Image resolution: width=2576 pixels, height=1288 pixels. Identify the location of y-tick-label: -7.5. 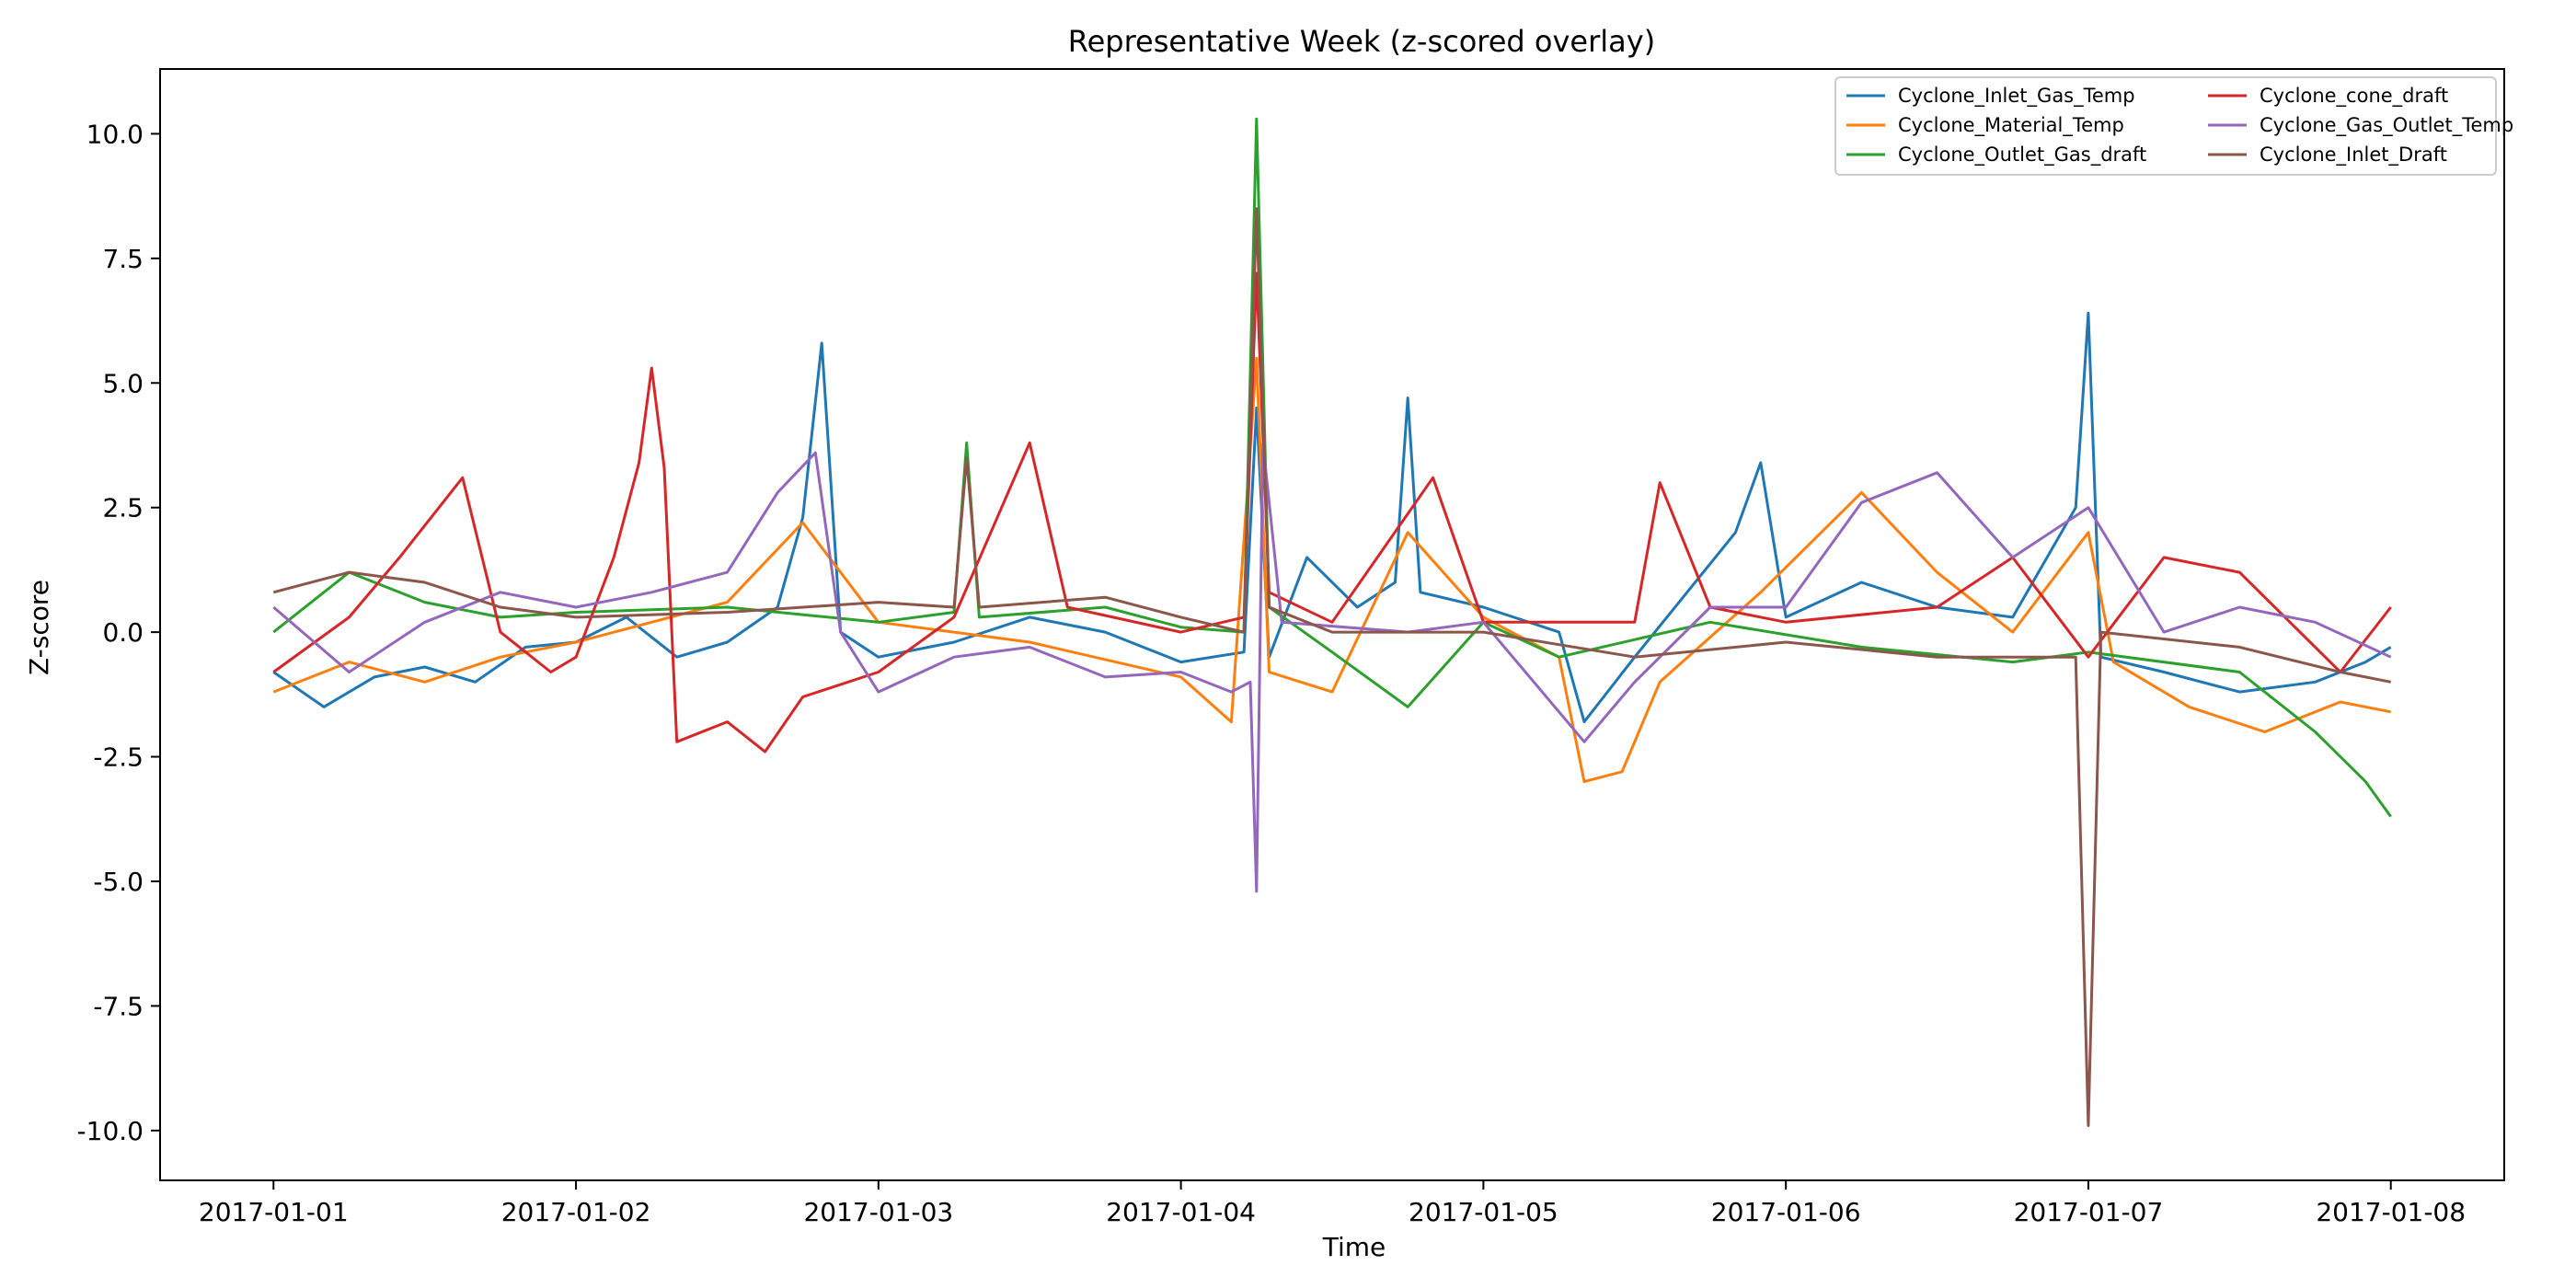
(118, 1006).